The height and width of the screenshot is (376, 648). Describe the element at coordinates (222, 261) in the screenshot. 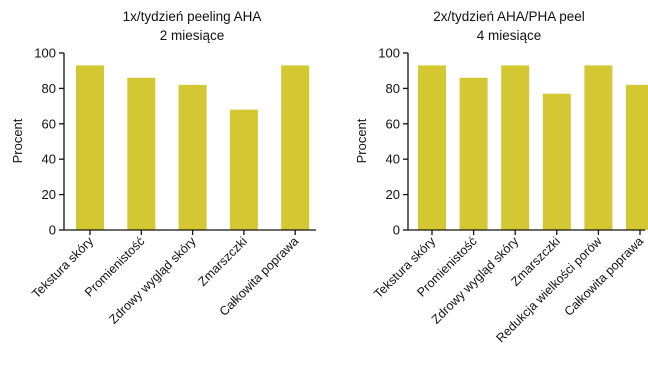

I see `x-tick-label: Zmarszczki` at that location.